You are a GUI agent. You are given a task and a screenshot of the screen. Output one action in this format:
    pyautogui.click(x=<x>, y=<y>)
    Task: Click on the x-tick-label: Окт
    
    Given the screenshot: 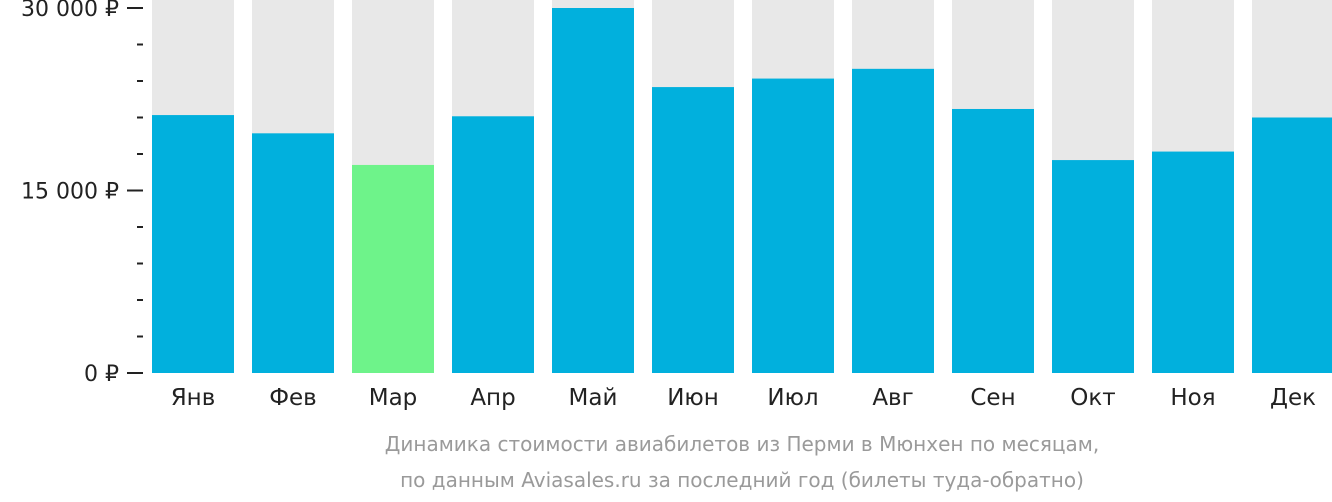 What is the action you would take?
    pyautogui.click(x=1092, y=398)
    